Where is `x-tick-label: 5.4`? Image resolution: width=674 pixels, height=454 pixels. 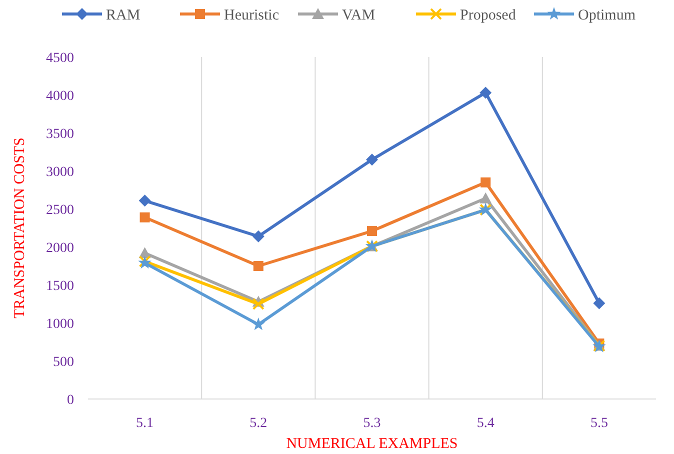 x-tick-label: 5.4 is located at coordinates (485, 423).